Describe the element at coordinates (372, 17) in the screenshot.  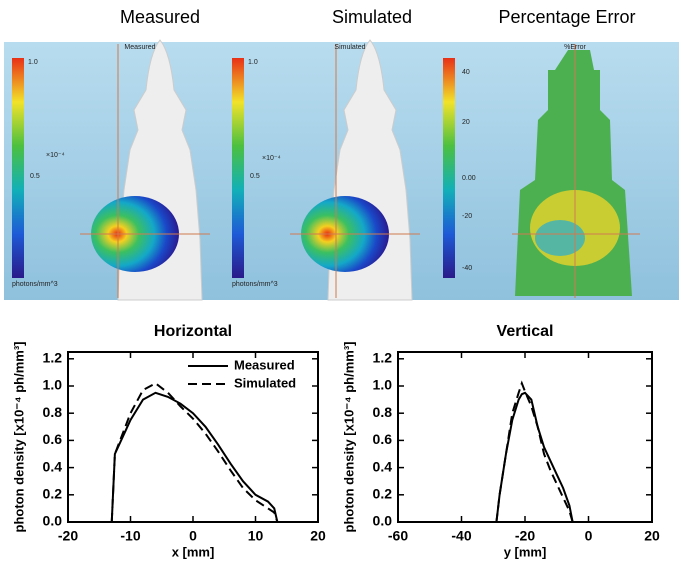
I see `panel-title: Simulated` at that location.